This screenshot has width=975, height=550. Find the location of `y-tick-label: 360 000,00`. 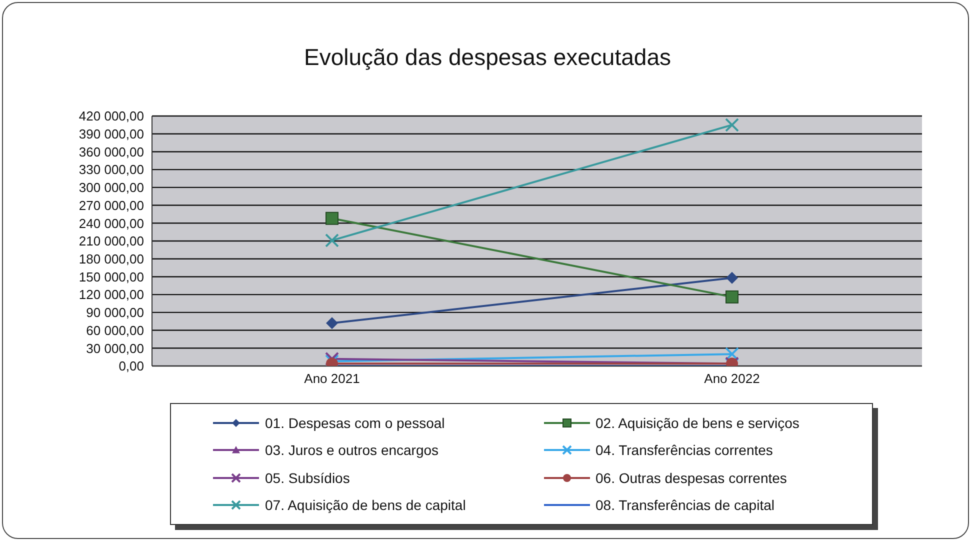

y-tick-label: 360 000,00 is located at coordinates (111, 152).